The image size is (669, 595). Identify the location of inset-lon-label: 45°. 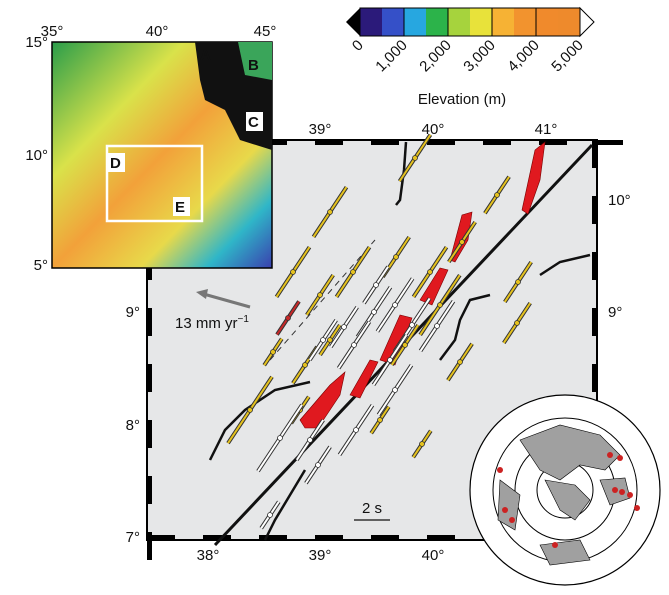
(265, 31).